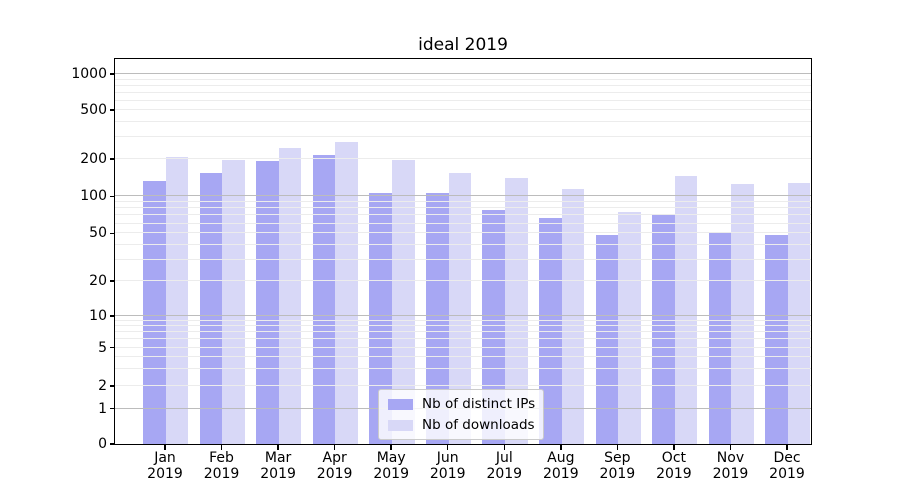 The height and width of the screenshot is (500, 900). What do you see at coordinates (787, 458) in the screenshot?
I see `x-tick-month-dec: Dec` at bounding box center [787, 458].